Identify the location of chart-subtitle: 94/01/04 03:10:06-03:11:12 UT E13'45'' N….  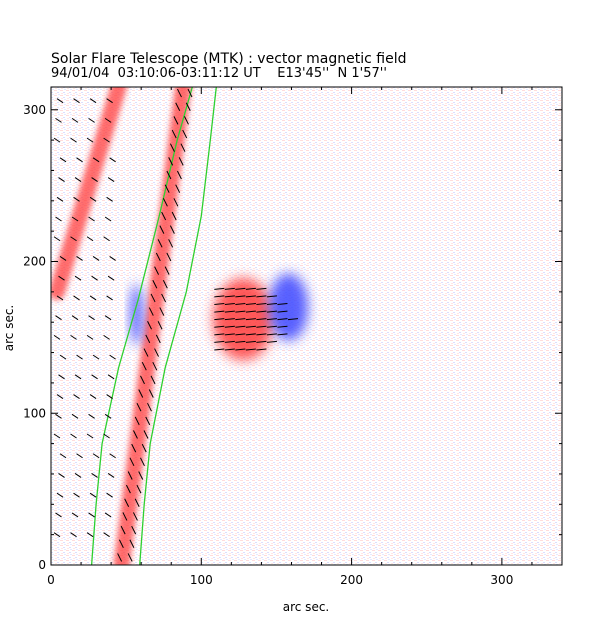
(219, 73).